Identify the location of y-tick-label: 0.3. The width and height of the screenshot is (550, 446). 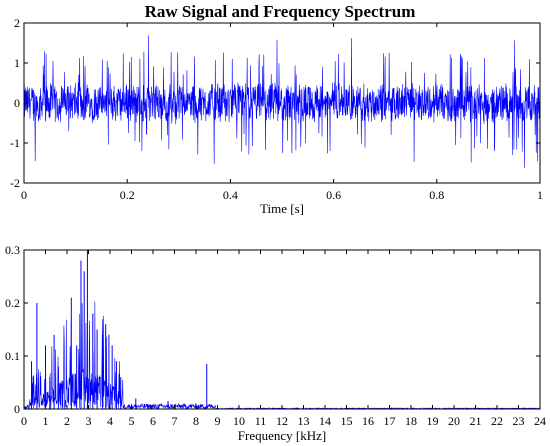
(12, 250).